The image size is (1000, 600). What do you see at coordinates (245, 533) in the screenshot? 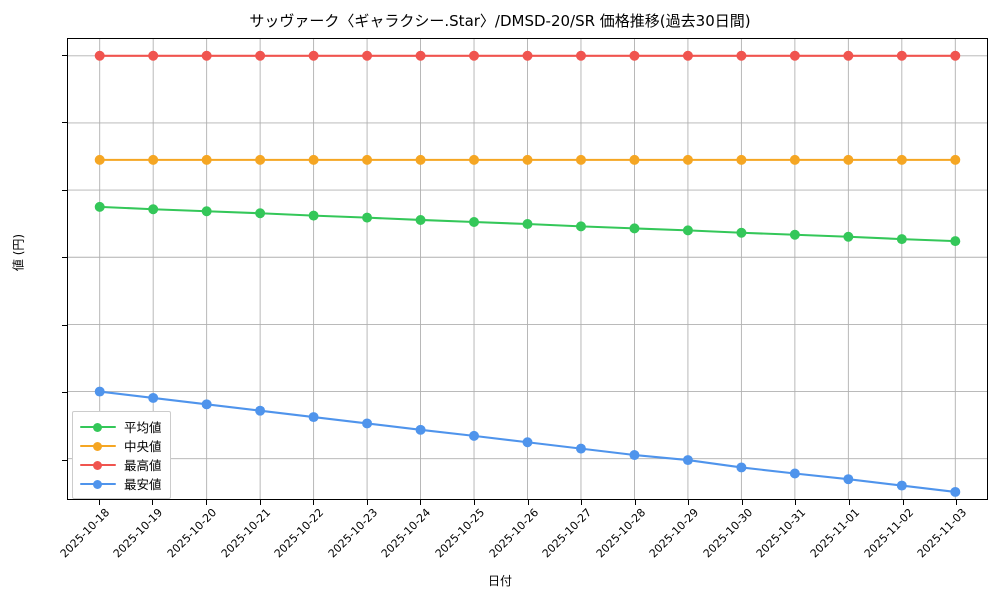
I see `x-tick-label: 2025-10-21` at bounding box center [245, 533].